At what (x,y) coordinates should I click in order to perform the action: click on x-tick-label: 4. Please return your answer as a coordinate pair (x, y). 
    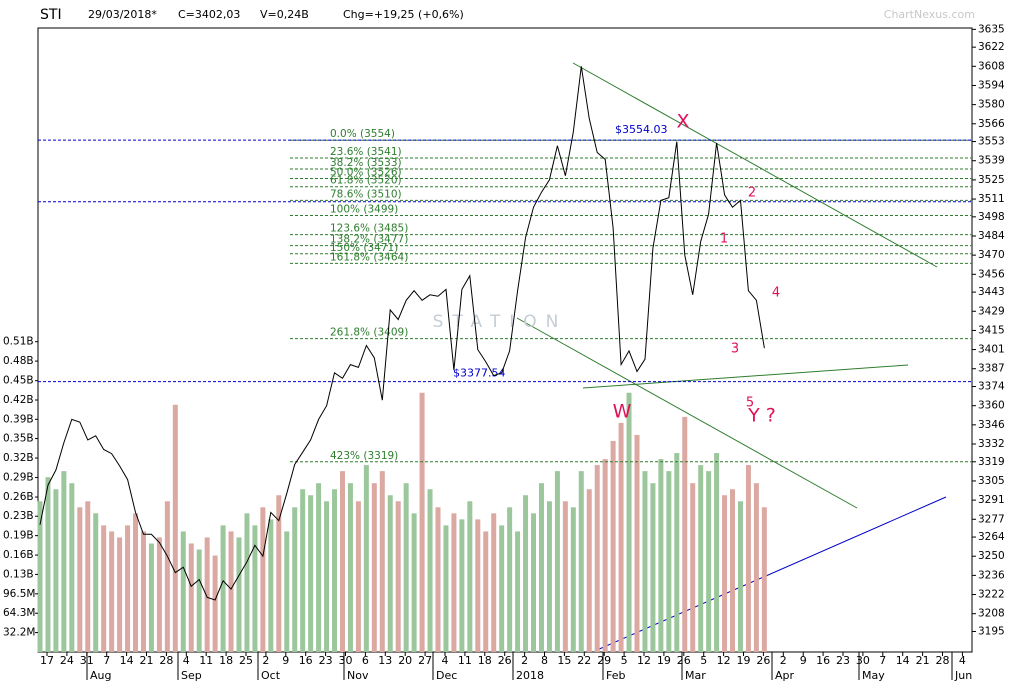
    Looking at the image, I should click on (186, 660).